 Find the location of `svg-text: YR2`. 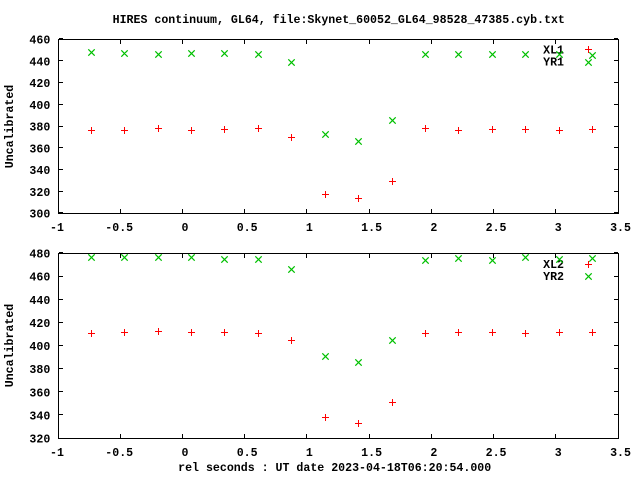

svg-text: YR2 is located at coordinates (553, 277).